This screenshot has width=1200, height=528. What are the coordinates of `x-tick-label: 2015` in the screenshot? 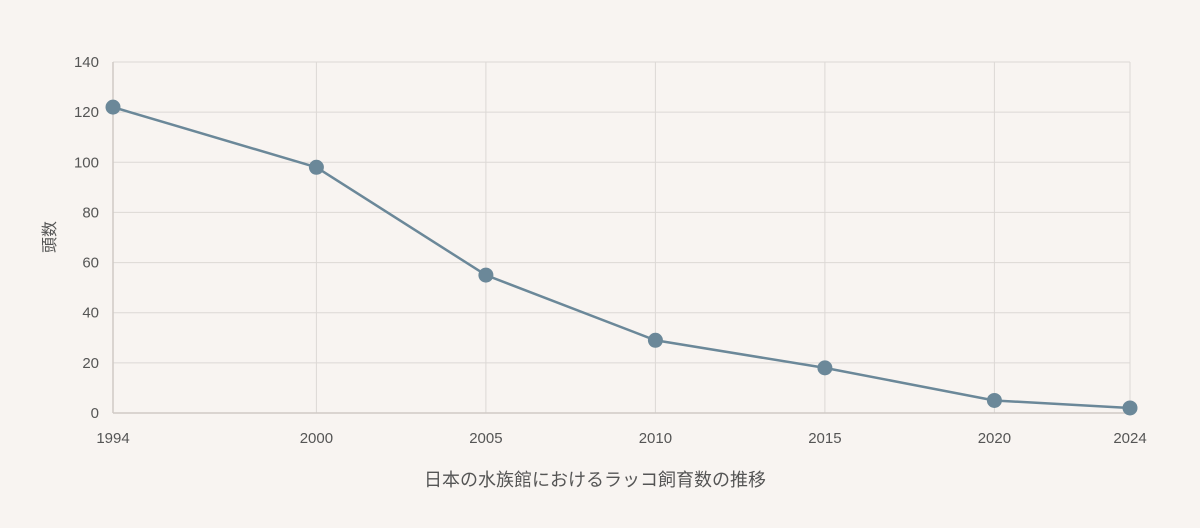 It's located at (824, 438).